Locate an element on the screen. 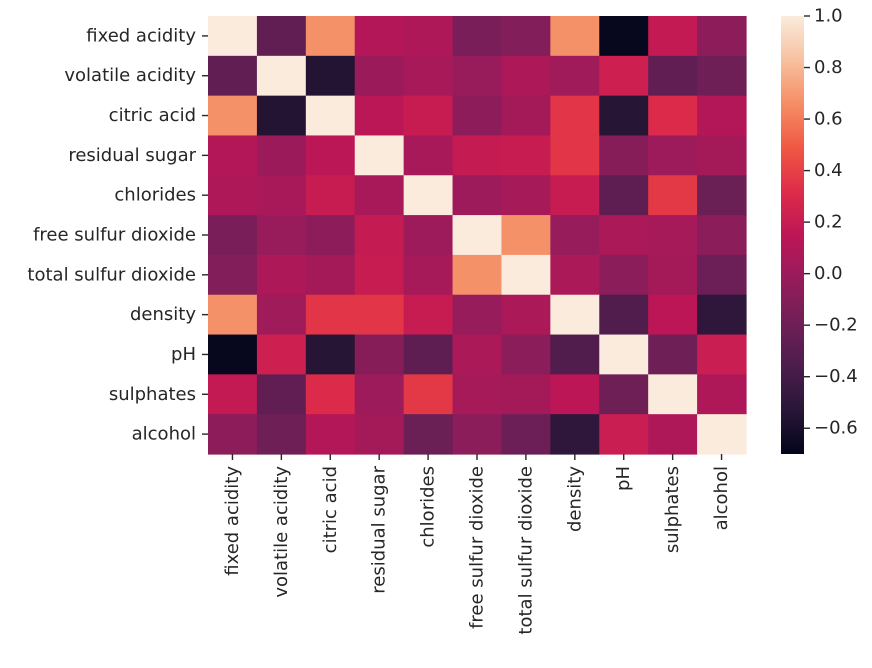  row-label: pH is located at coordinates (183, 354).